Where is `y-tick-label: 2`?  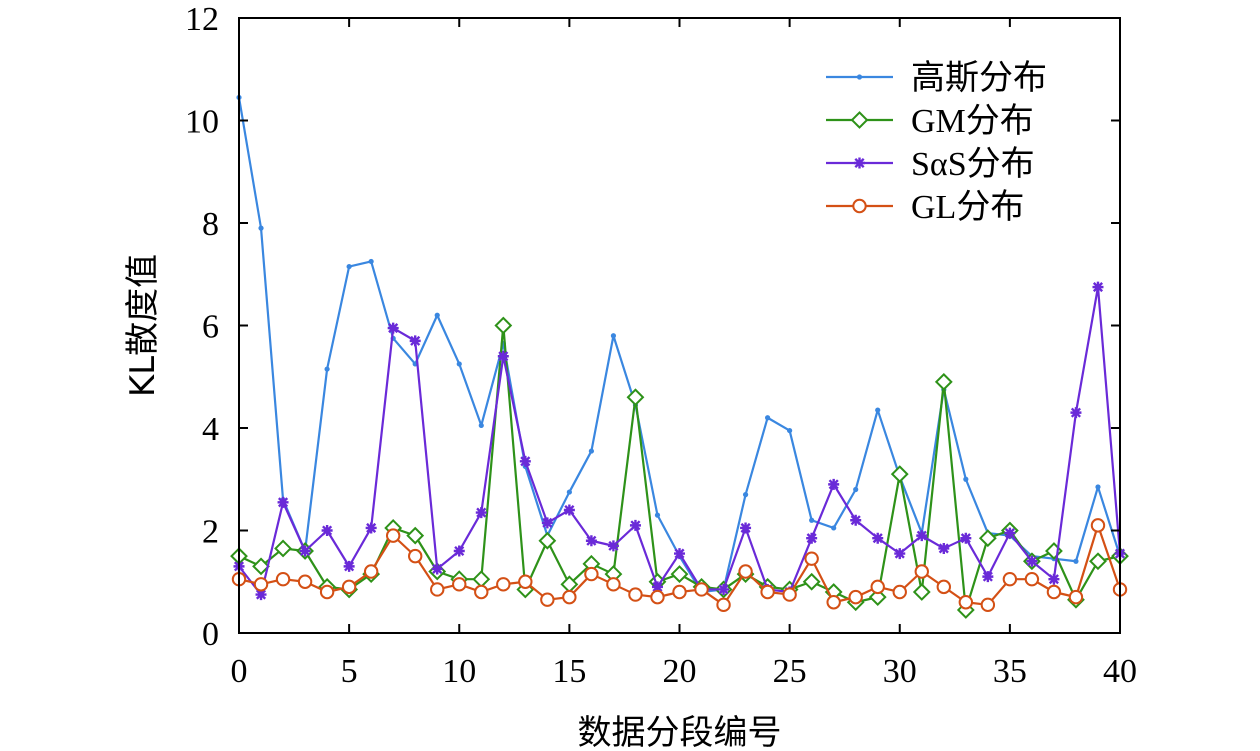
y-tick-label: 2 is located at coordinates (210, 532).